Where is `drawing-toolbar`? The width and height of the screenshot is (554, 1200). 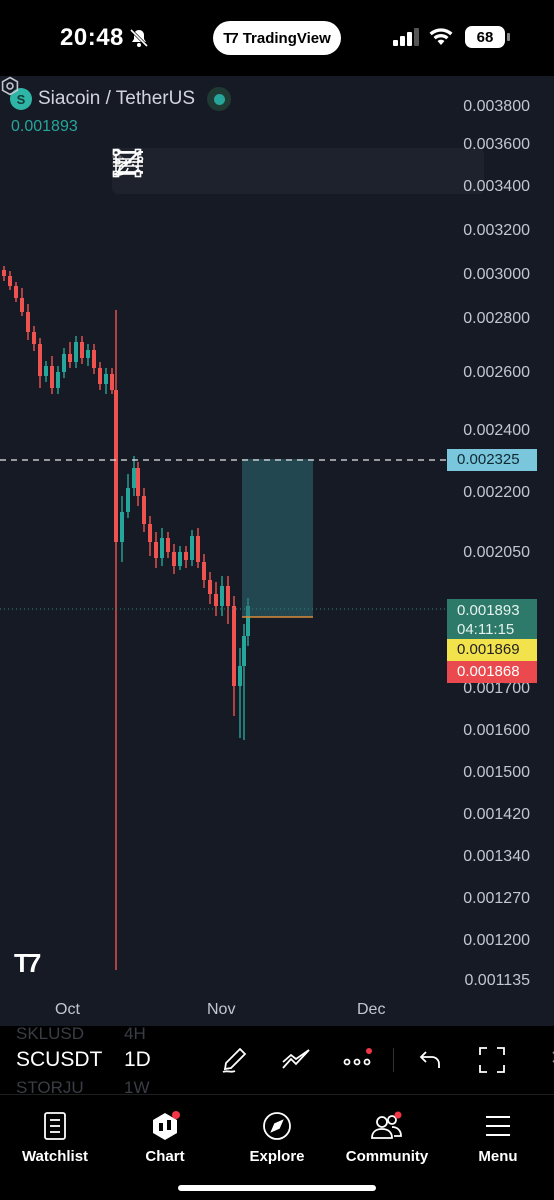
drawing-toolbar is located at coordinates (298, 171).